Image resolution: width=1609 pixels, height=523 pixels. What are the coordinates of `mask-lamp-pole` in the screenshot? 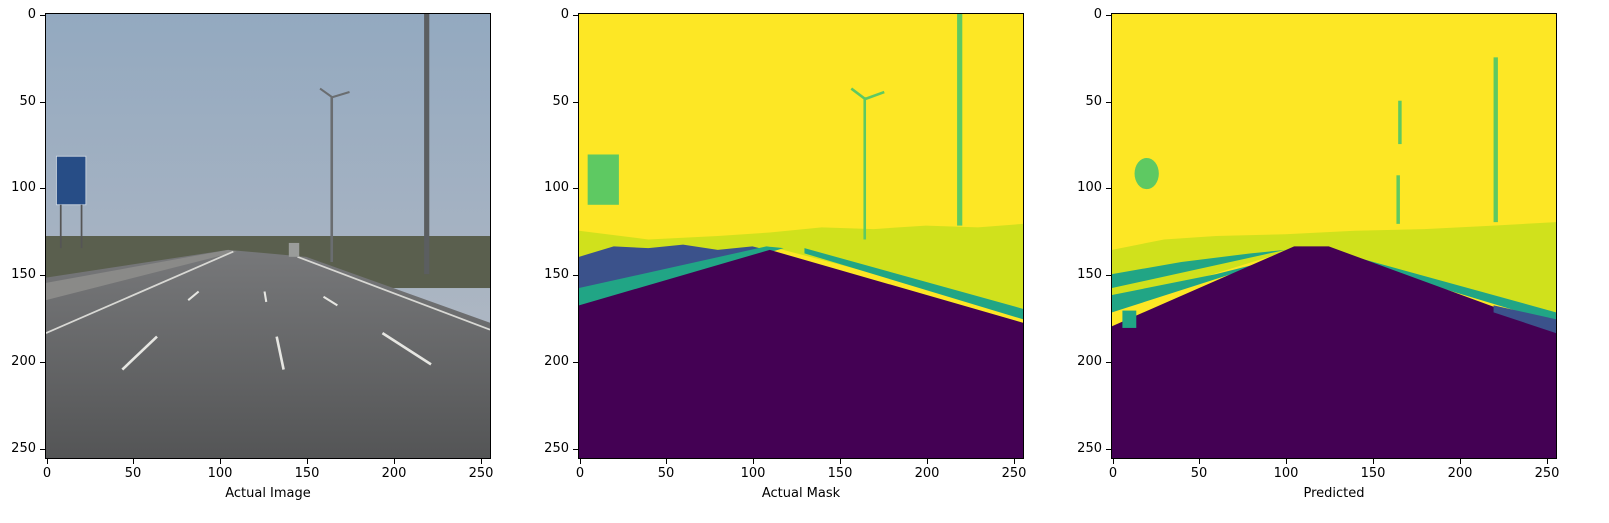 It's located at (865, 168).